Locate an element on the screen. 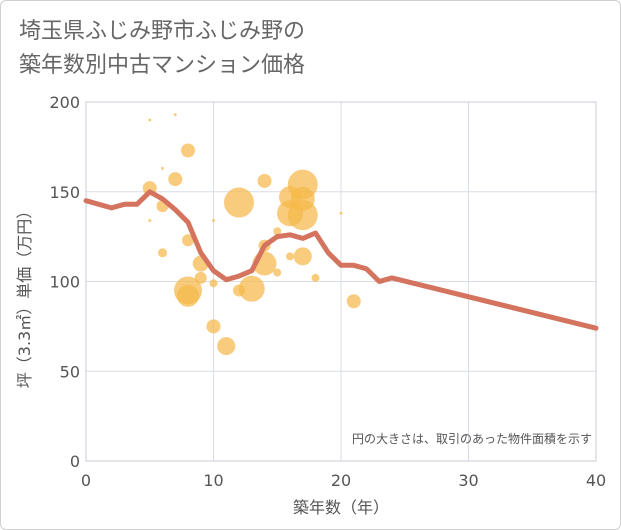 Image resolution: width=621 pixels, height=530 pixels. x-tick-label: 30 is located at coordinates (468, 480).